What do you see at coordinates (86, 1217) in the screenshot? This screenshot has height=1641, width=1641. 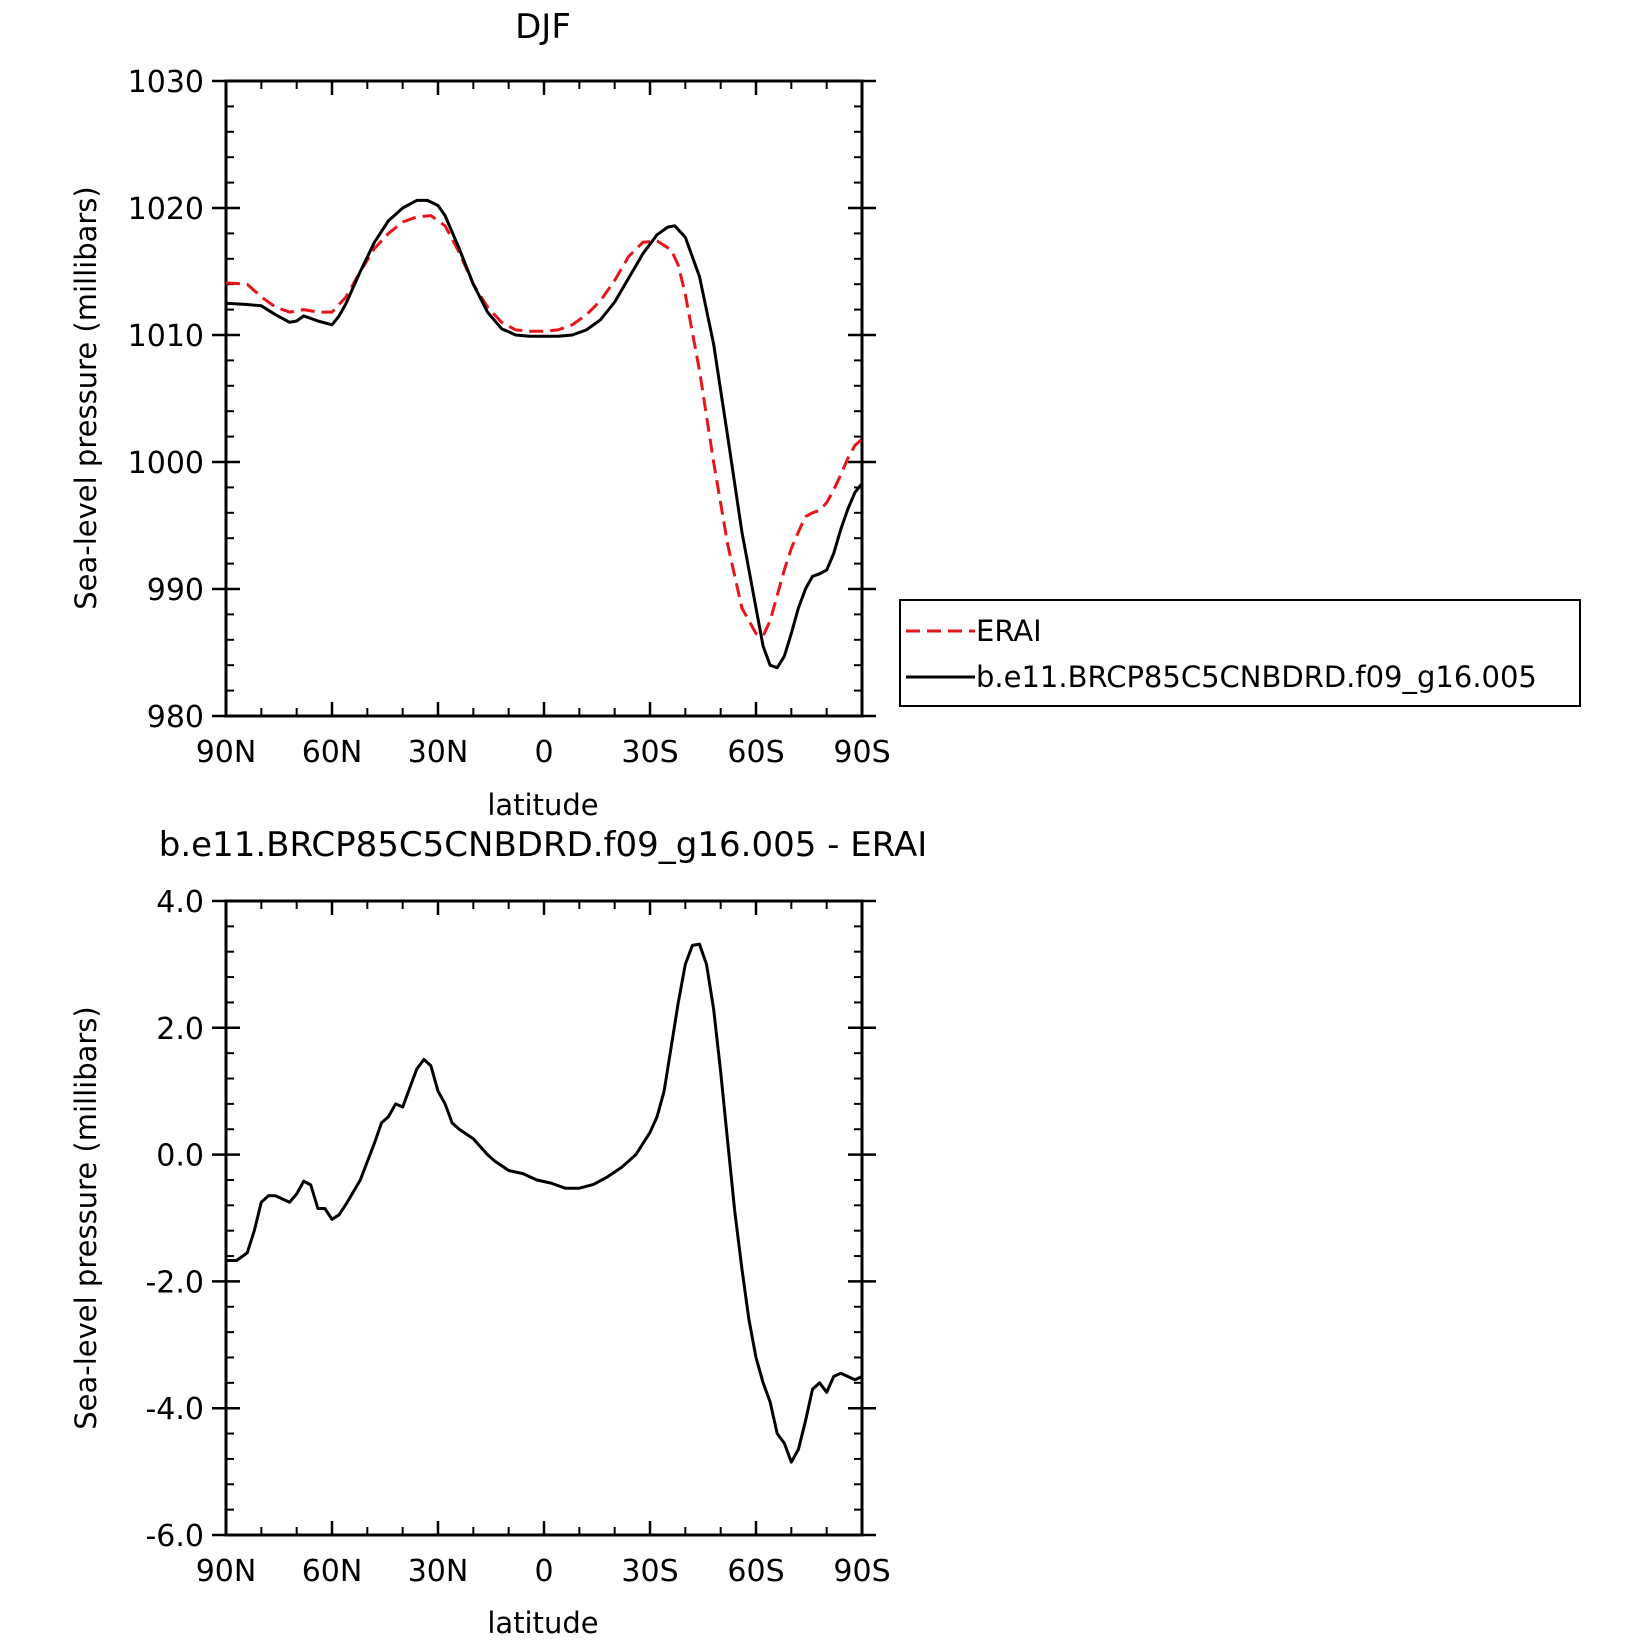 I see `bottom-y-axis-title: Sea-level pressure (millibars)` at bounding box center [86, 1217].